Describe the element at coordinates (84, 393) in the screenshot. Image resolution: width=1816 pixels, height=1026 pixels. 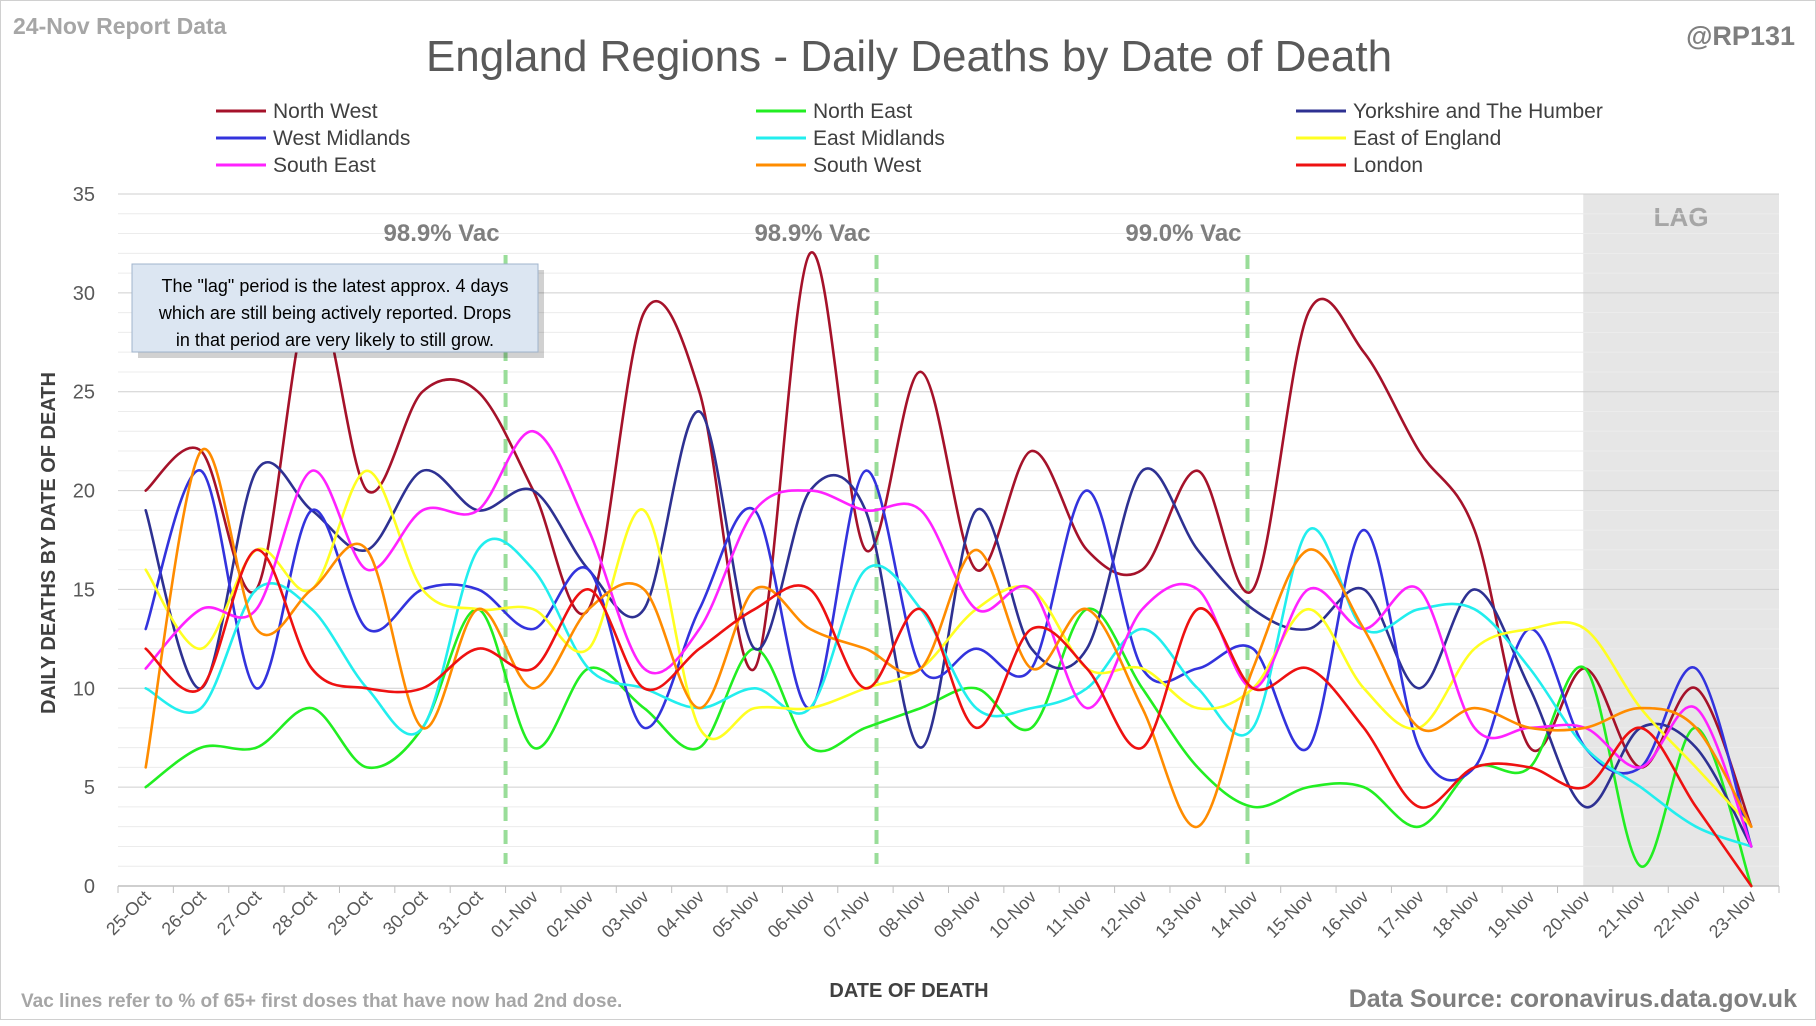
I see `y-tick-label: 25` at that location.